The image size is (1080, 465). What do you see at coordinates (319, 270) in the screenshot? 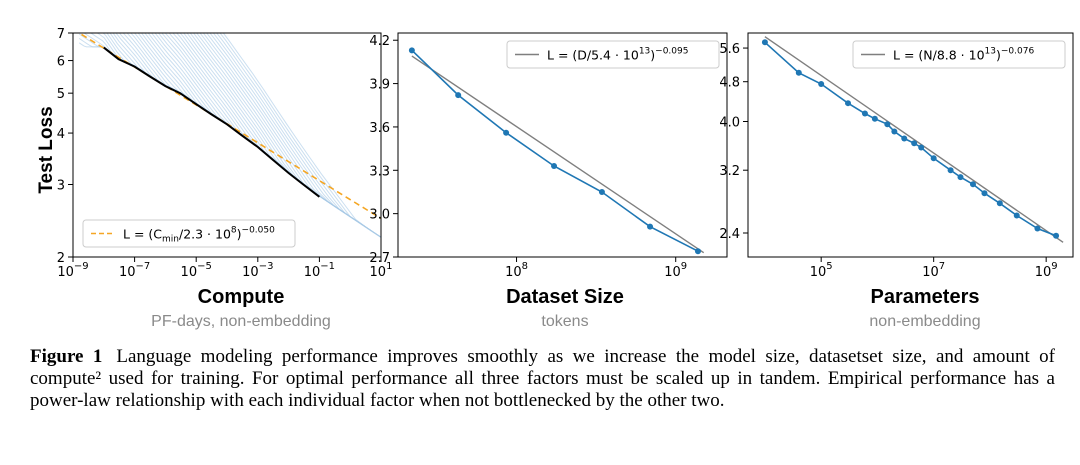
I see `x-tick-label: 10⁻¹` at bounding box center [319, 270].